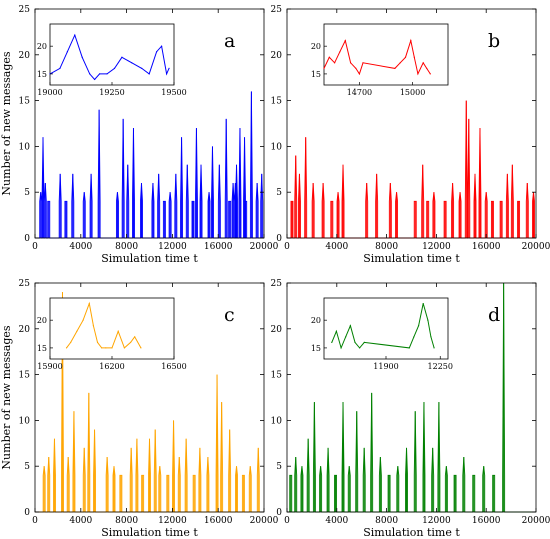  What do you see at coordinates (411, 169) in the screenshot?
I see `series-line-b` at bounding box center [411, 169].